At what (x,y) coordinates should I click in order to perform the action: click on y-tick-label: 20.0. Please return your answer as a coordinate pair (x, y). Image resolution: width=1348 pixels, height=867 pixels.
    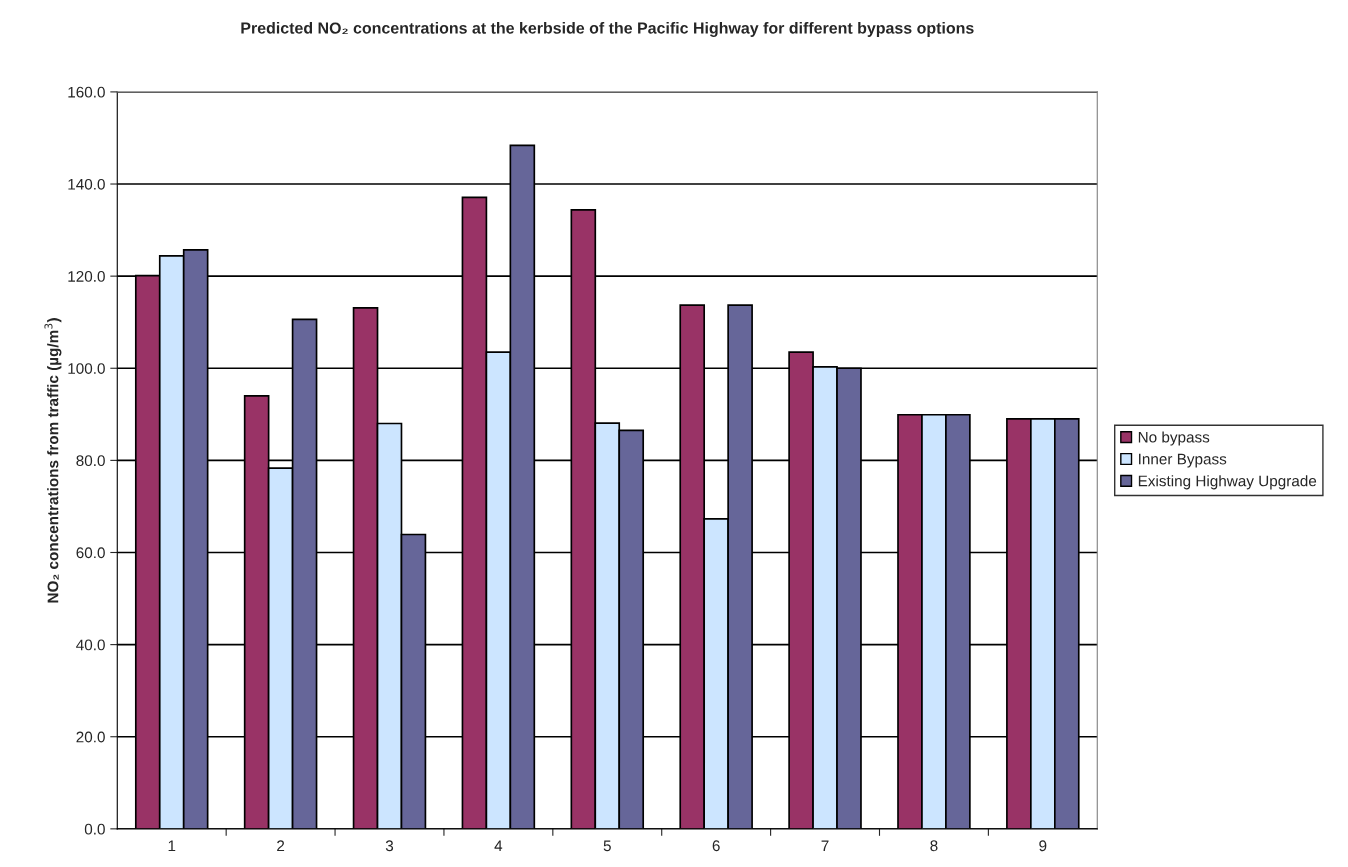
    Looking at the image, I should click on (90, 737).